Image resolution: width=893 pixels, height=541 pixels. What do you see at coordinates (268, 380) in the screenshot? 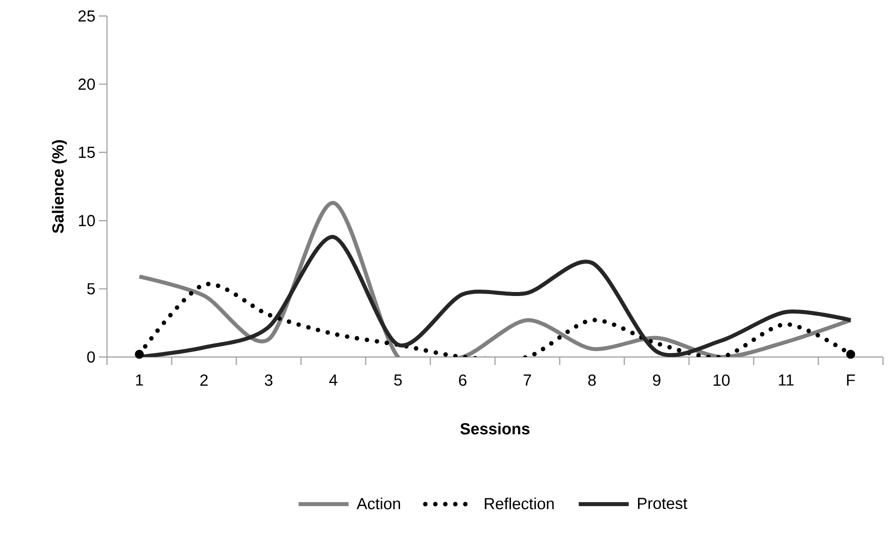
I see `x-tick-label: 3` at bounding box center [268, 380].